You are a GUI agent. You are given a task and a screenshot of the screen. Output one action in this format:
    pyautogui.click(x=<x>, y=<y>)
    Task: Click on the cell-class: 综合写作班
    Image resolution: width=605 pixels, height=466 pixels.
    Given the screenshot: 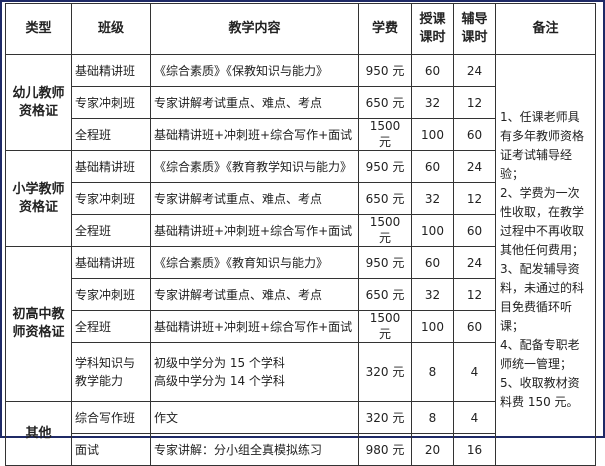 What is the action you would take?
    pyautogui.click(x=111, y=417)
    